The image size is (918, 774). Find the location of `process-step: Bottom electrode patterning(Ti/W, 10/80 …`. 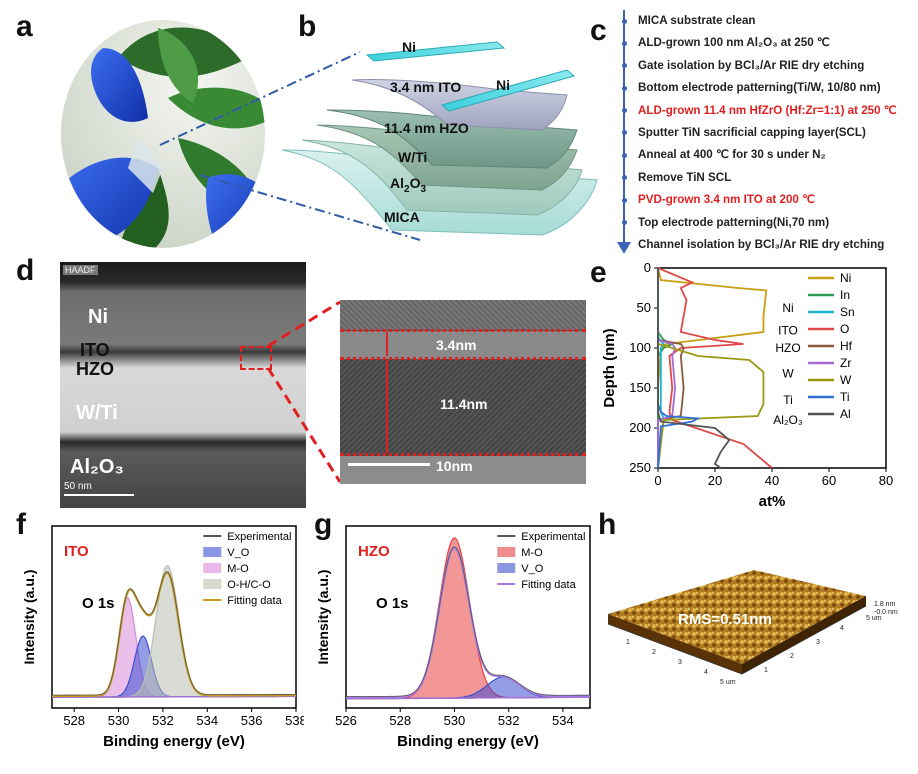

process-step: Bottom electrode patterning(Ti/W, 10/80 … is located at coordinates (770, 88).